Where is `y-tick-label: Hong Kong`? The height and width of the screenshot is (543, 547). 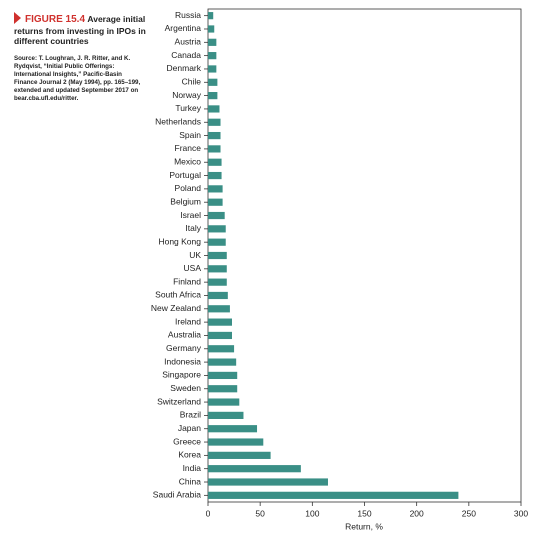
y-tick-label: Hong Kong is located at coordinates (179, 241).